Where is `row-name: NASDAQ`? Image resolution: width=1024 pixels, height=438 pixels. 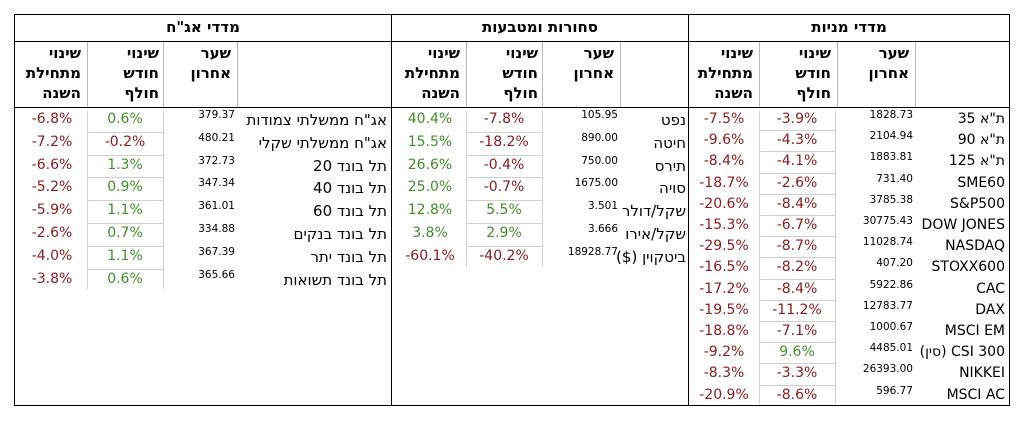
row-name: NASDAQ is located at coordinates (975, 246).